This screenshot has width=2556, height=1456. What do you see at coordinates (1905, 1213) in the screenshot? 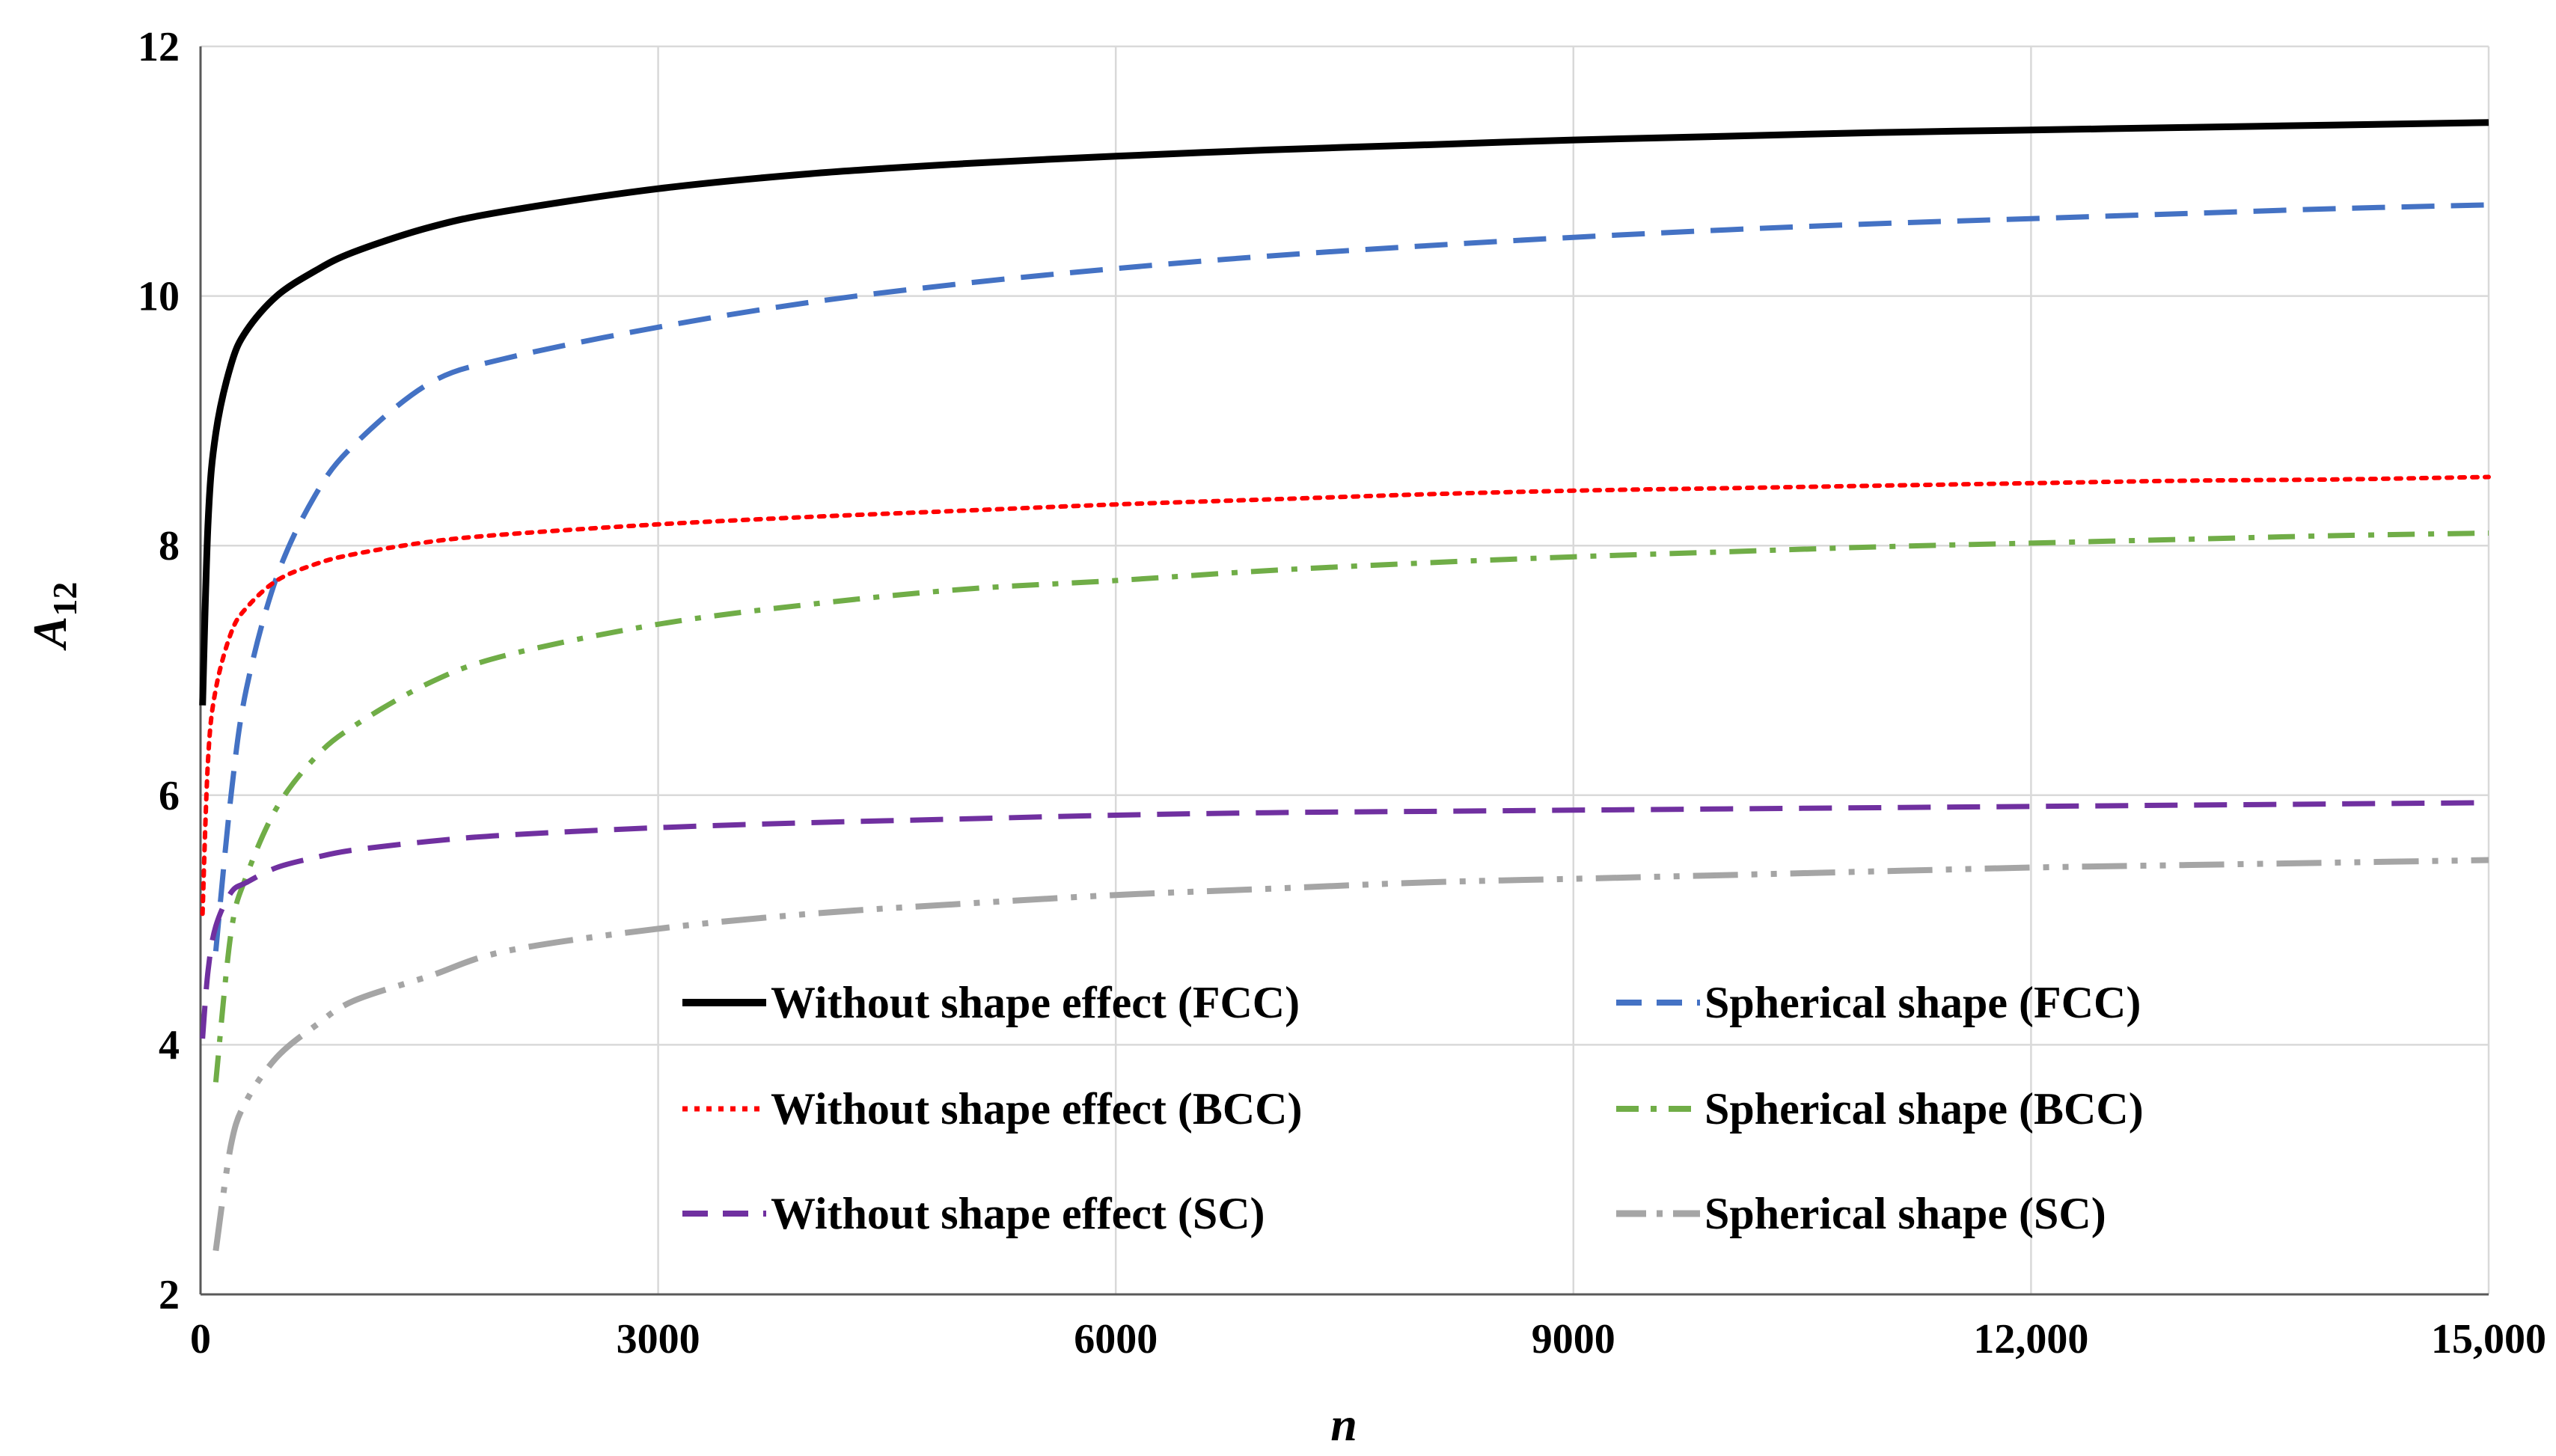
I see `legend-label-6: Spherical shape (SC)` at bounding box center [1905, 1213].